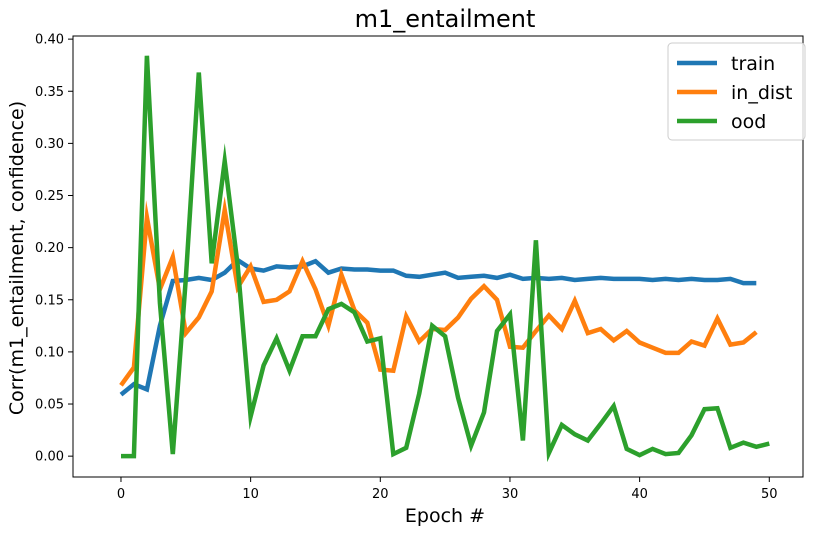 The image size is (831, 533). I want to click on x-tick-label: 30, so click(510, 494).